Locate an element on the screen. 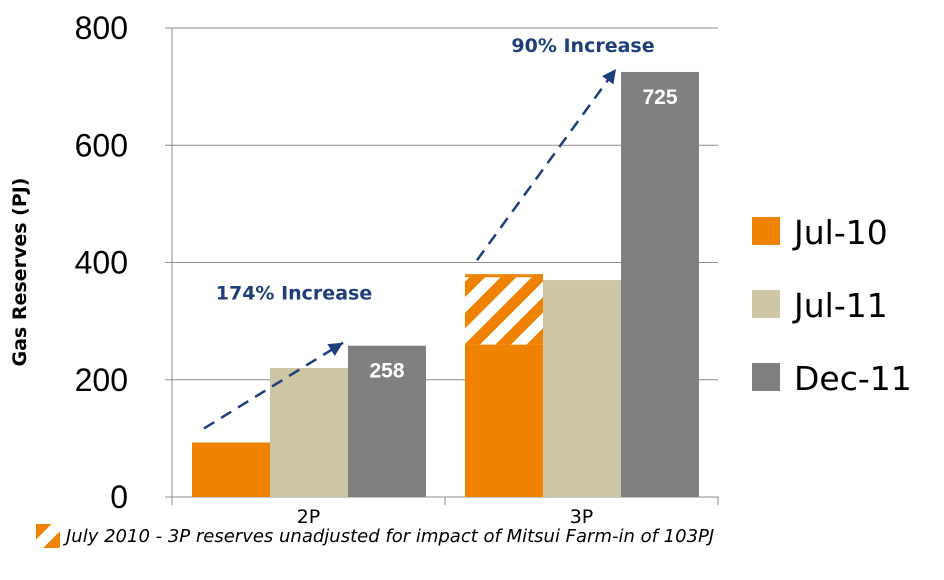 This screenshot has width=944, height=580. bar-jul-11-3p is located at coordinates (582, 388).